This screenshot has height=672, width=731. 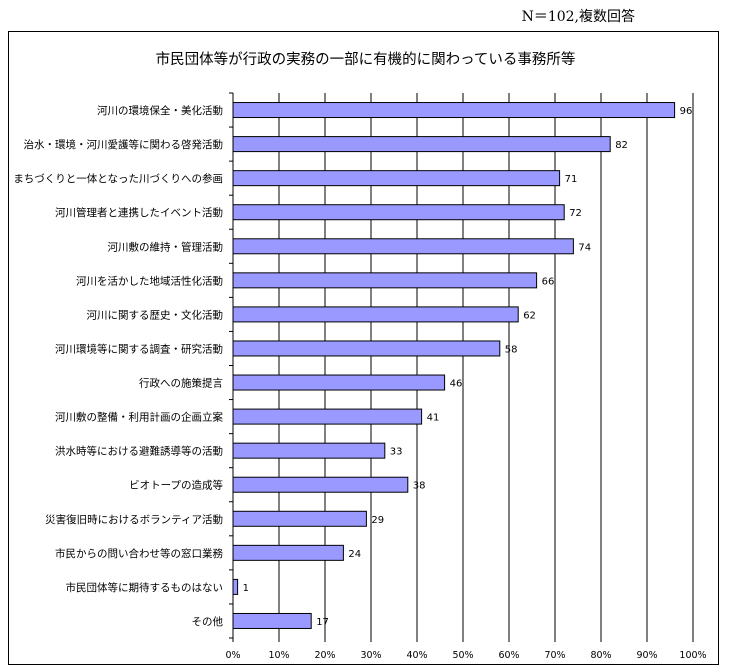 I want to click on x-tick-label: 50%, so click(x=462, y=655).